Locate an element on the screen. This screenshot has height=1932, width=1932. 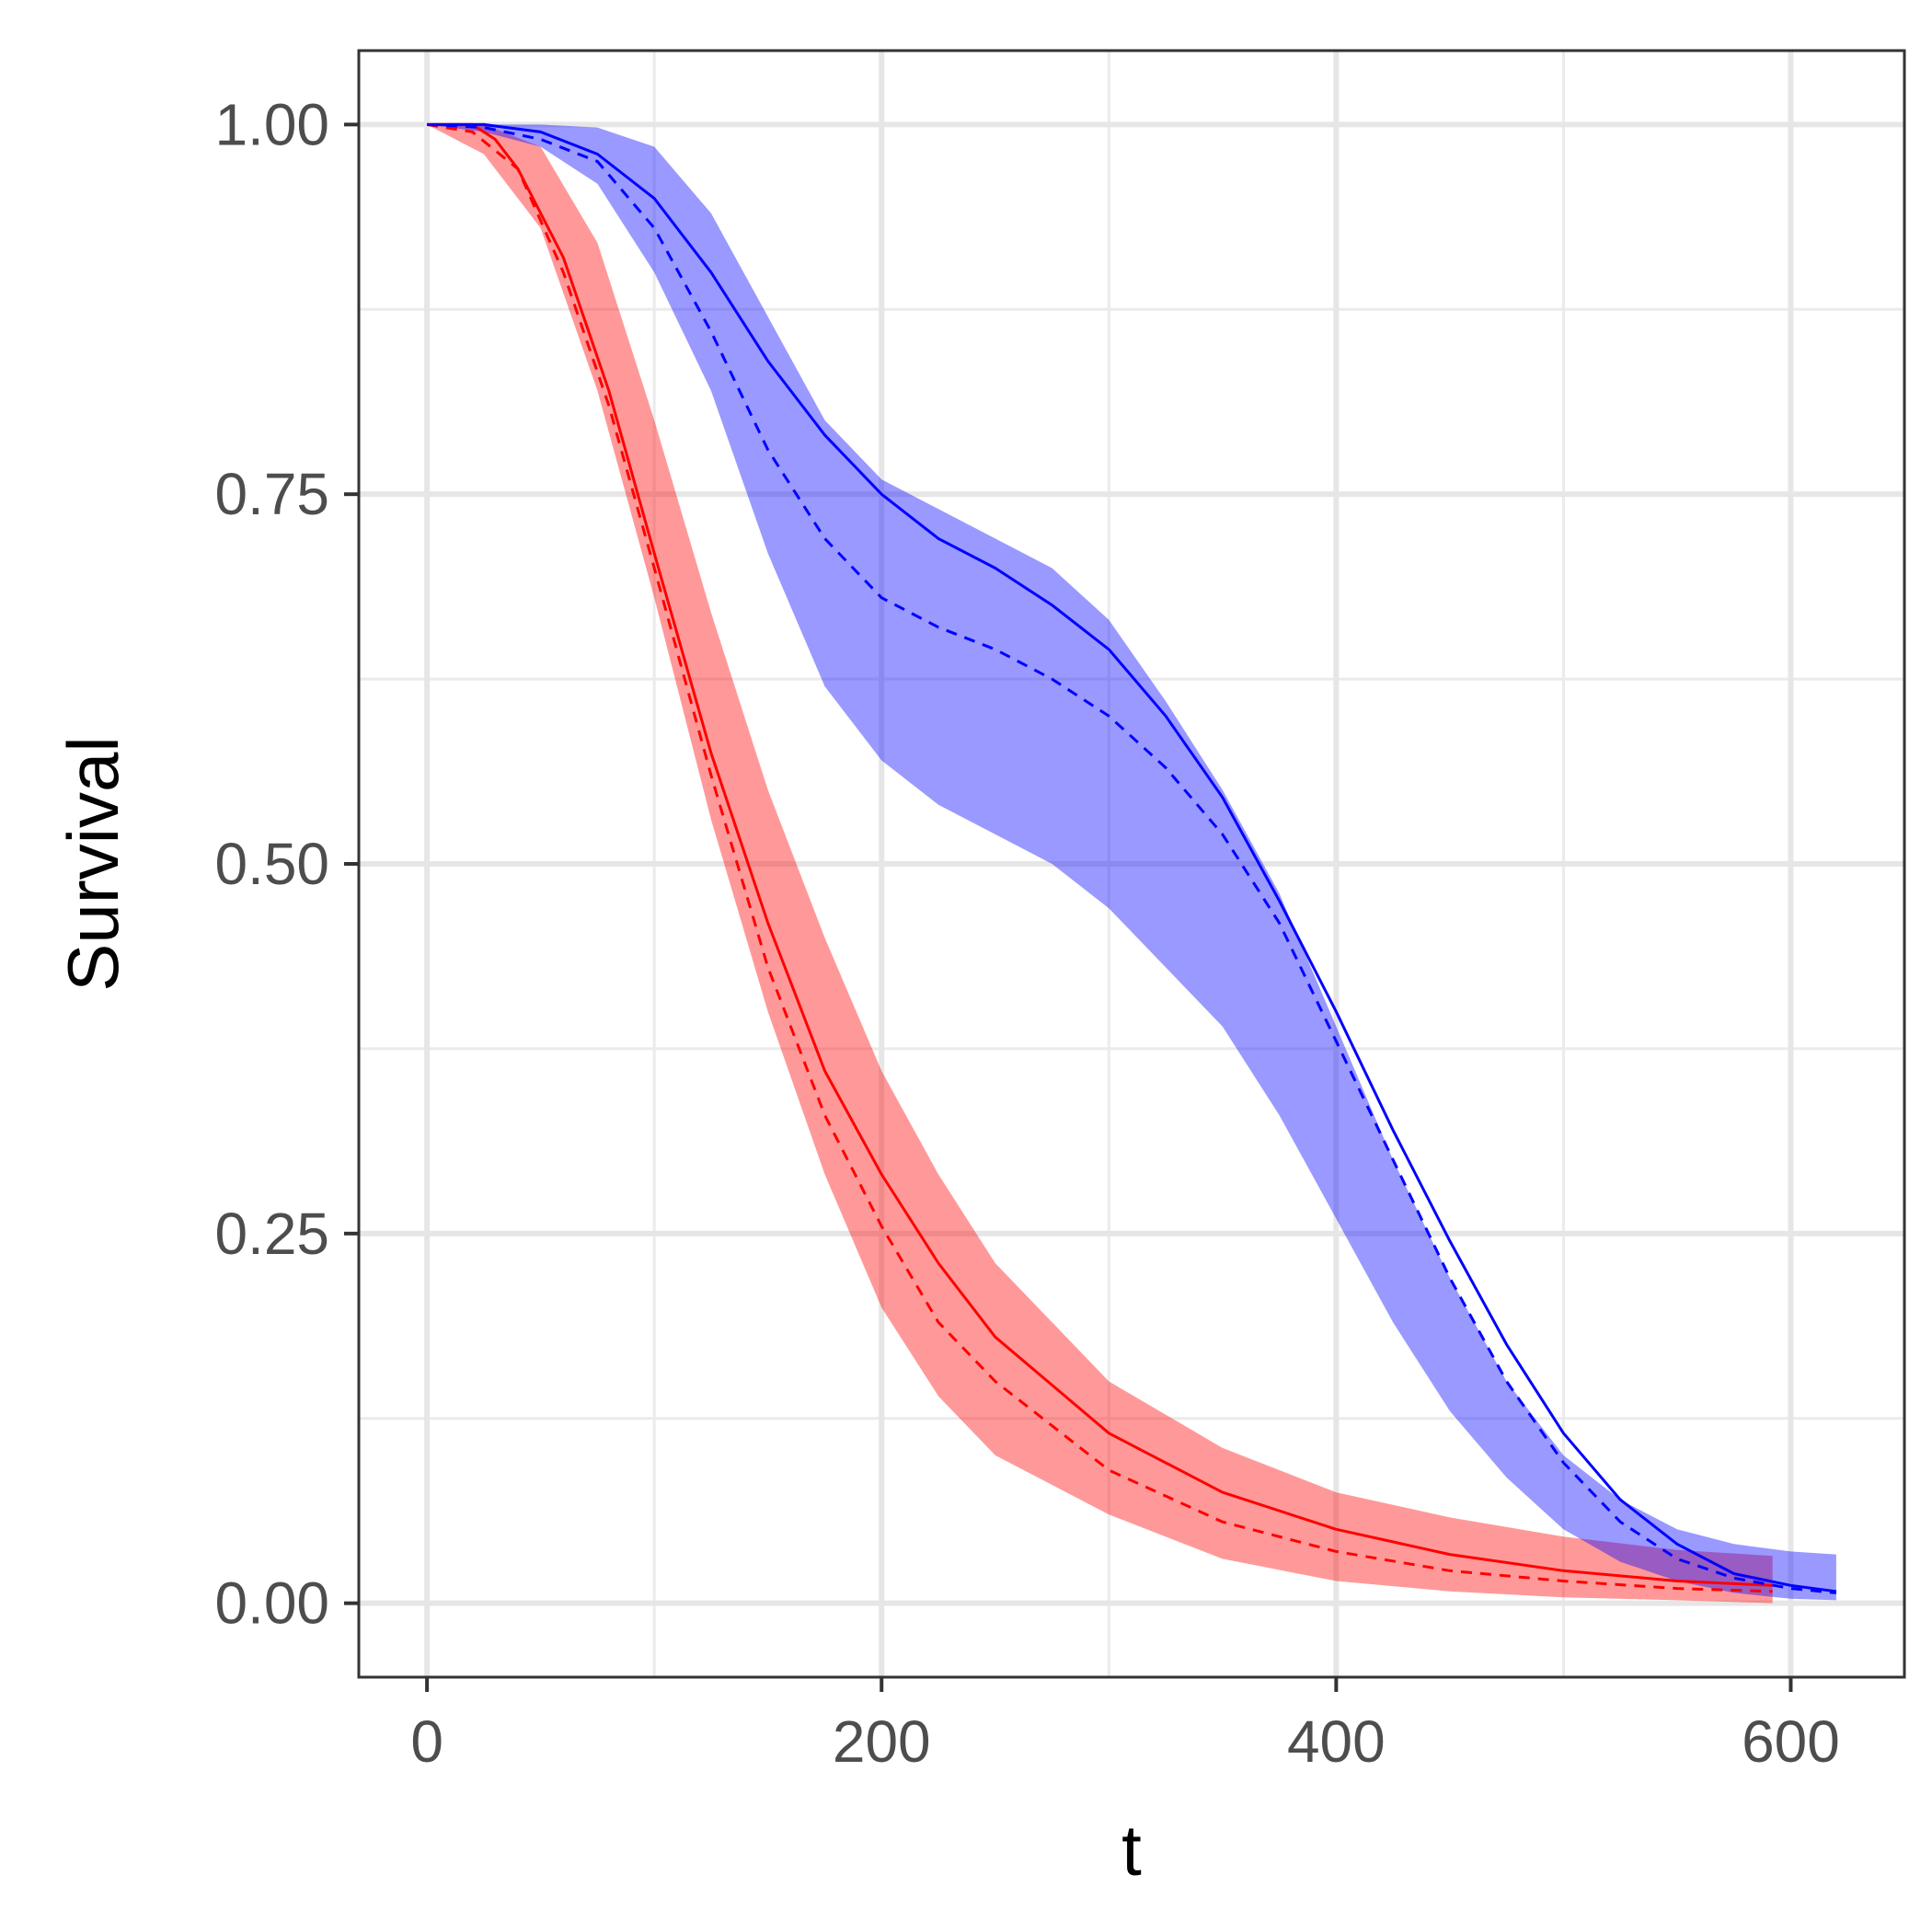
x-tick-label: 0 is located at coordinates (426, 1741).